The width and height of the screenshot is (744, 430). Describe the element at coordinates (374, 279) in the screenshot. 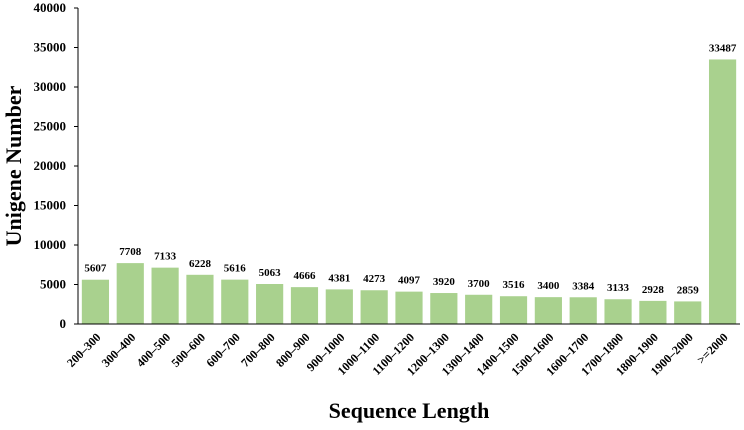

I see `bar-value-label: 4273` at that location.